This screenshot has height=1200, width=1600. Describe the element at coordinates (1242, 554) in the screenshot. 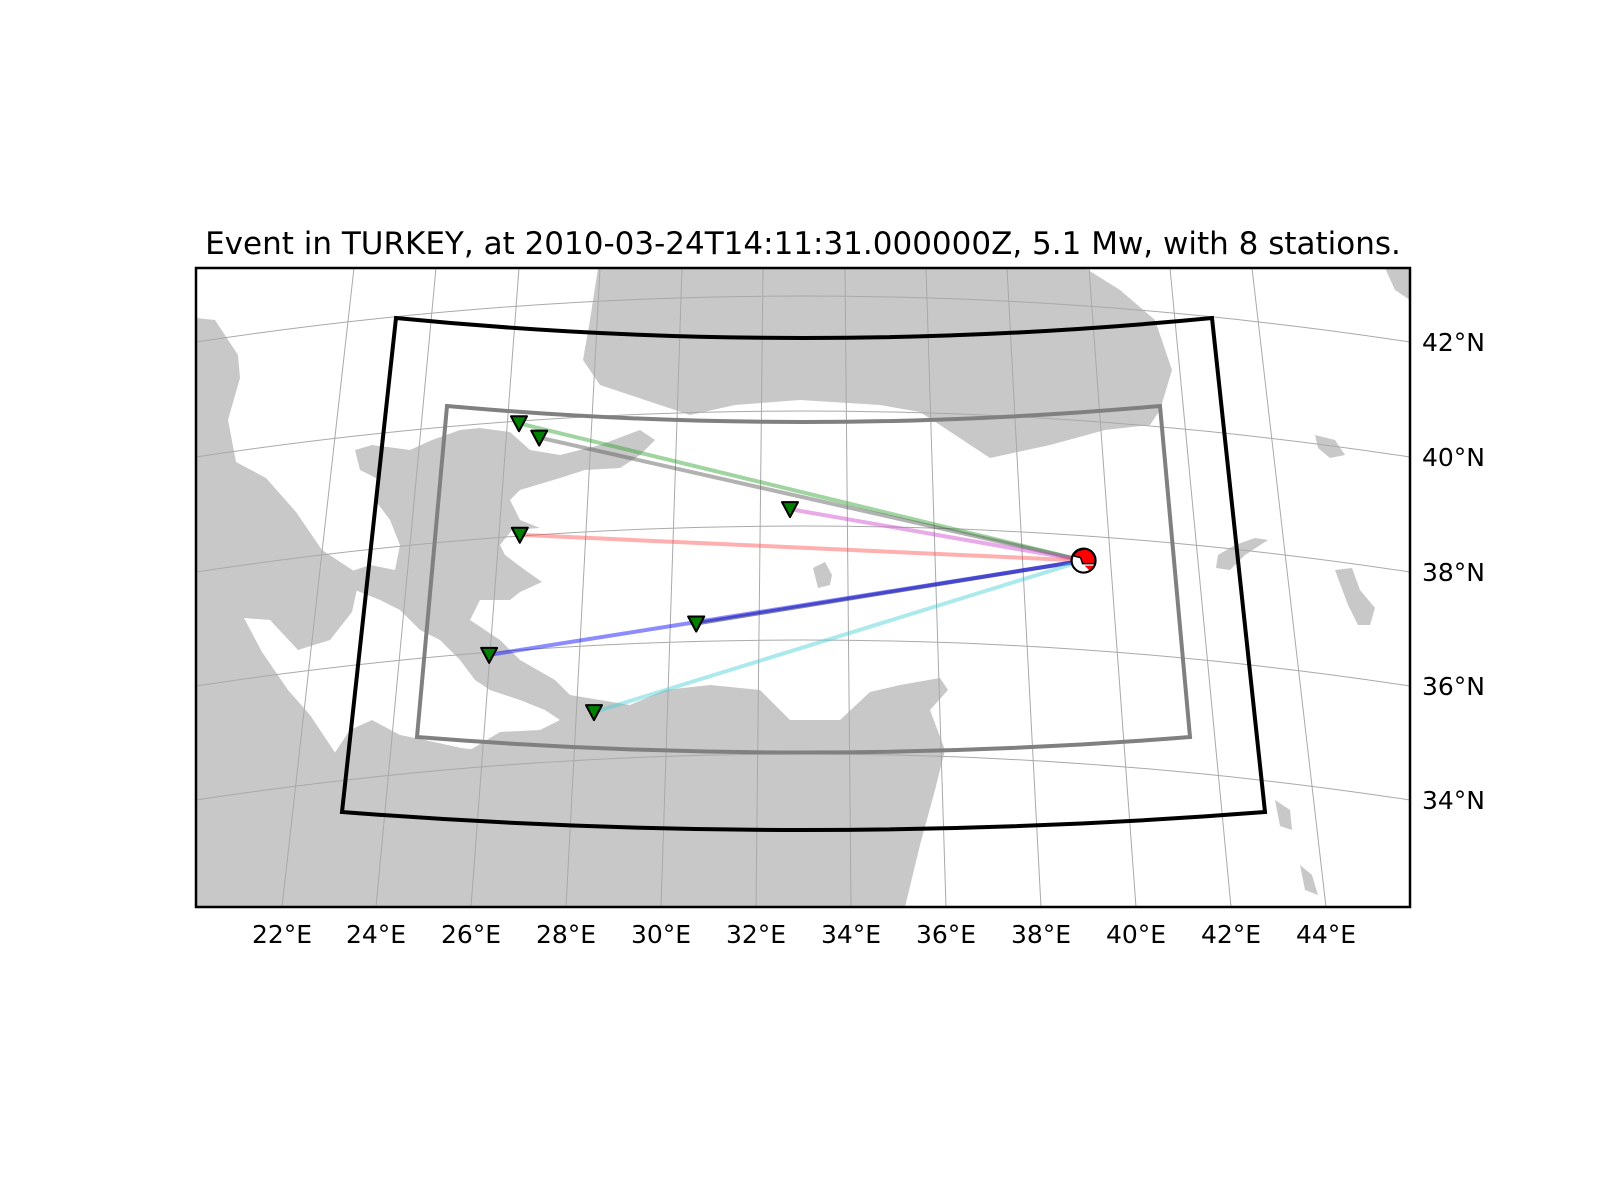

I see `island-lake-van` at that location.